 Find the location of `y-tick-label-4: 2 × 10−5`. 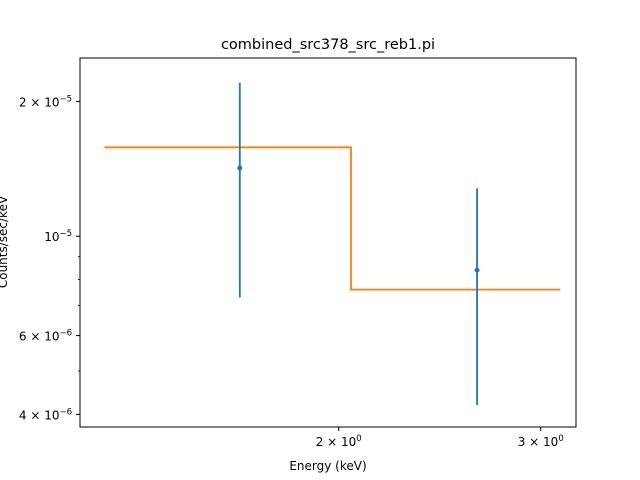

y-tick-label-4: 2 × 10−5 is located at coordinates (45, 101).